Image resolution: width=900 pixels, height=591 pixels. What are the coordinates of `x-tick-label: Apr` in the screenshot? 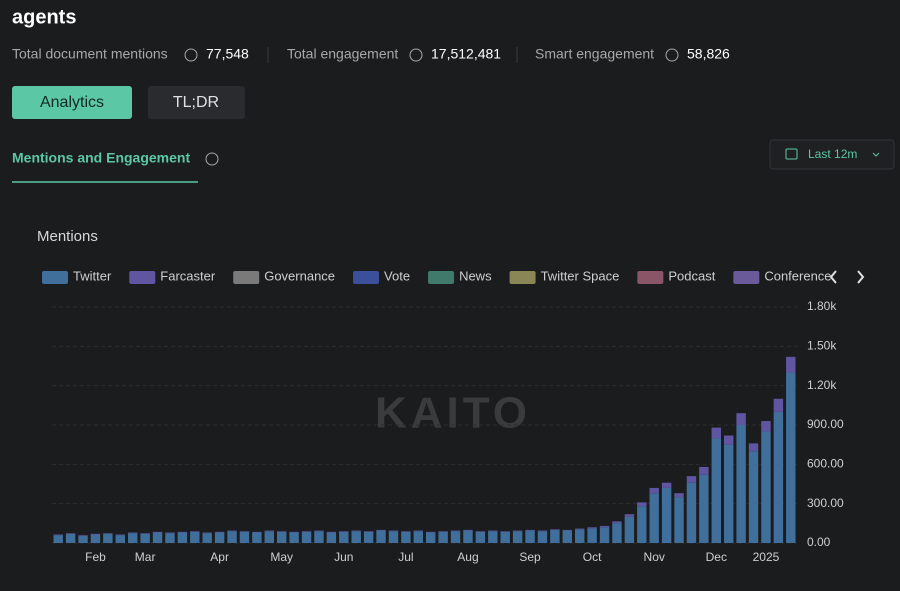 It's located at (219, 557).